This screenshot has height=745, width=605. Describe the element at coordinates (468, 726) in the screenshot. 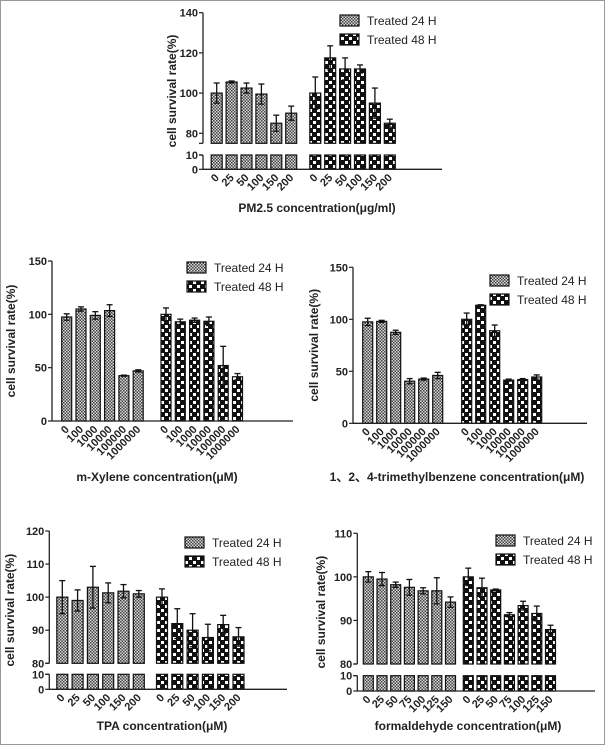

I see `x-axis-title: formaldehyde concentration(μM)` at that location.